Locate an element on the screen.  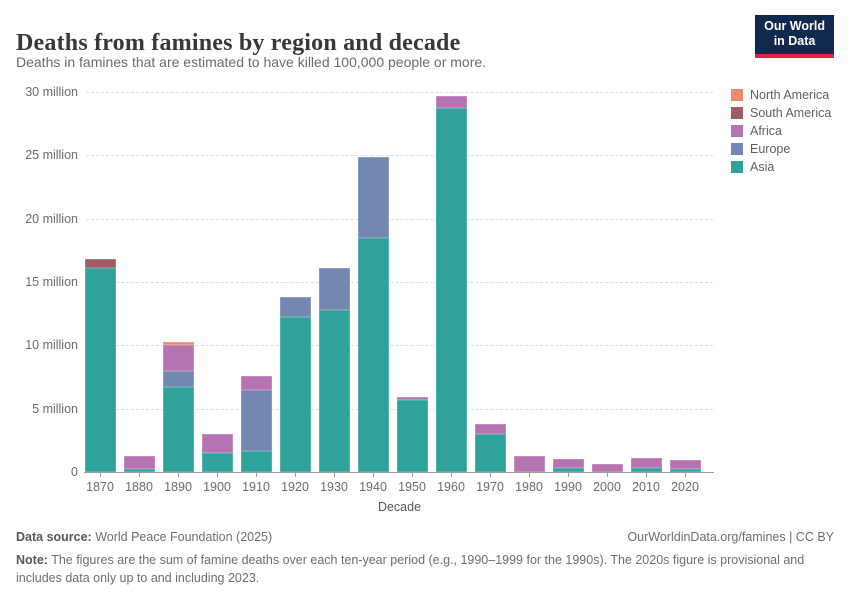
x-axis-line is located at coordinates (399, 472).